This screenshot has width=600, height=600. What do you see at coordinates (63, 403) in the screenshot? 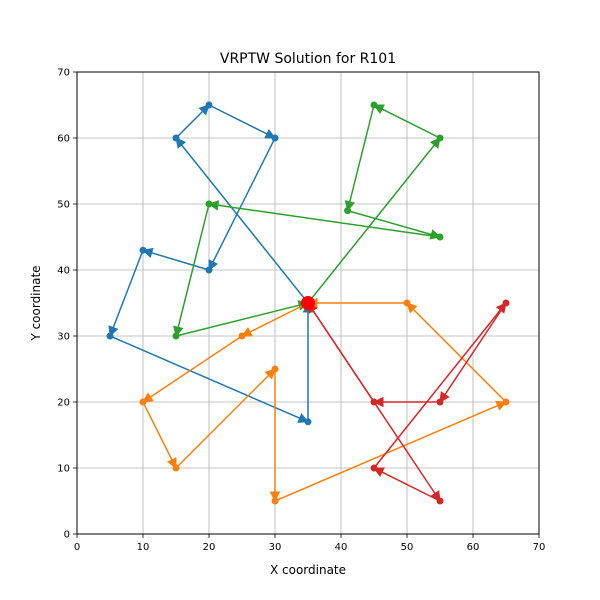
I see `y-tick-label: 20` at bounding box center [63, 403].